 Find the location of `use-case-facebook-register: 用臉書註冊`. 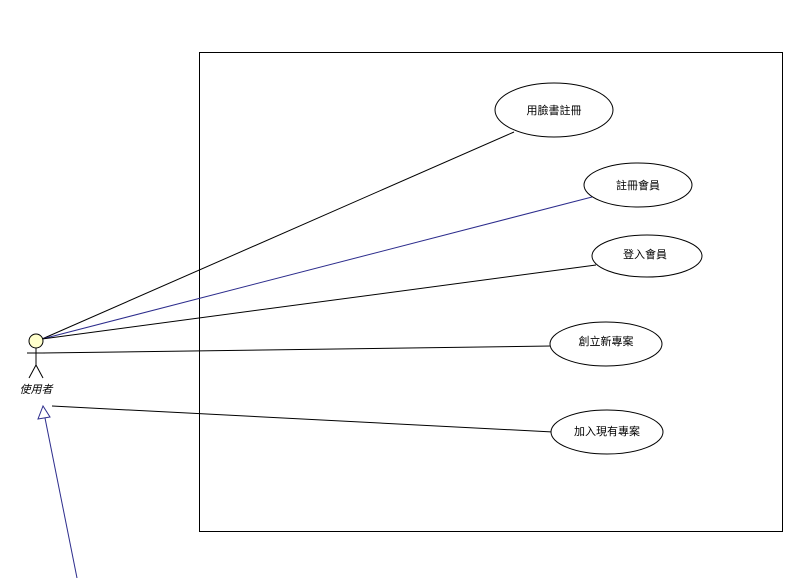

use-case-facebook-register: 用臉書註冊 is located at coordinates (554, 110).